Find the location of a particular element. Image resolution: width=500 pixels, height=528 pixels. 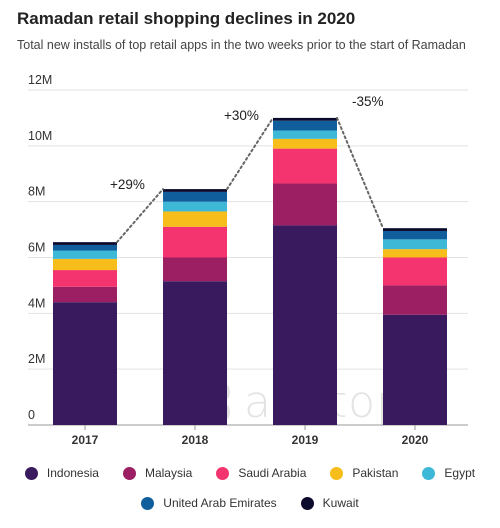

chart-title: Ramadan retail shopping declines in 2020 is located at coordinates (186, 18).